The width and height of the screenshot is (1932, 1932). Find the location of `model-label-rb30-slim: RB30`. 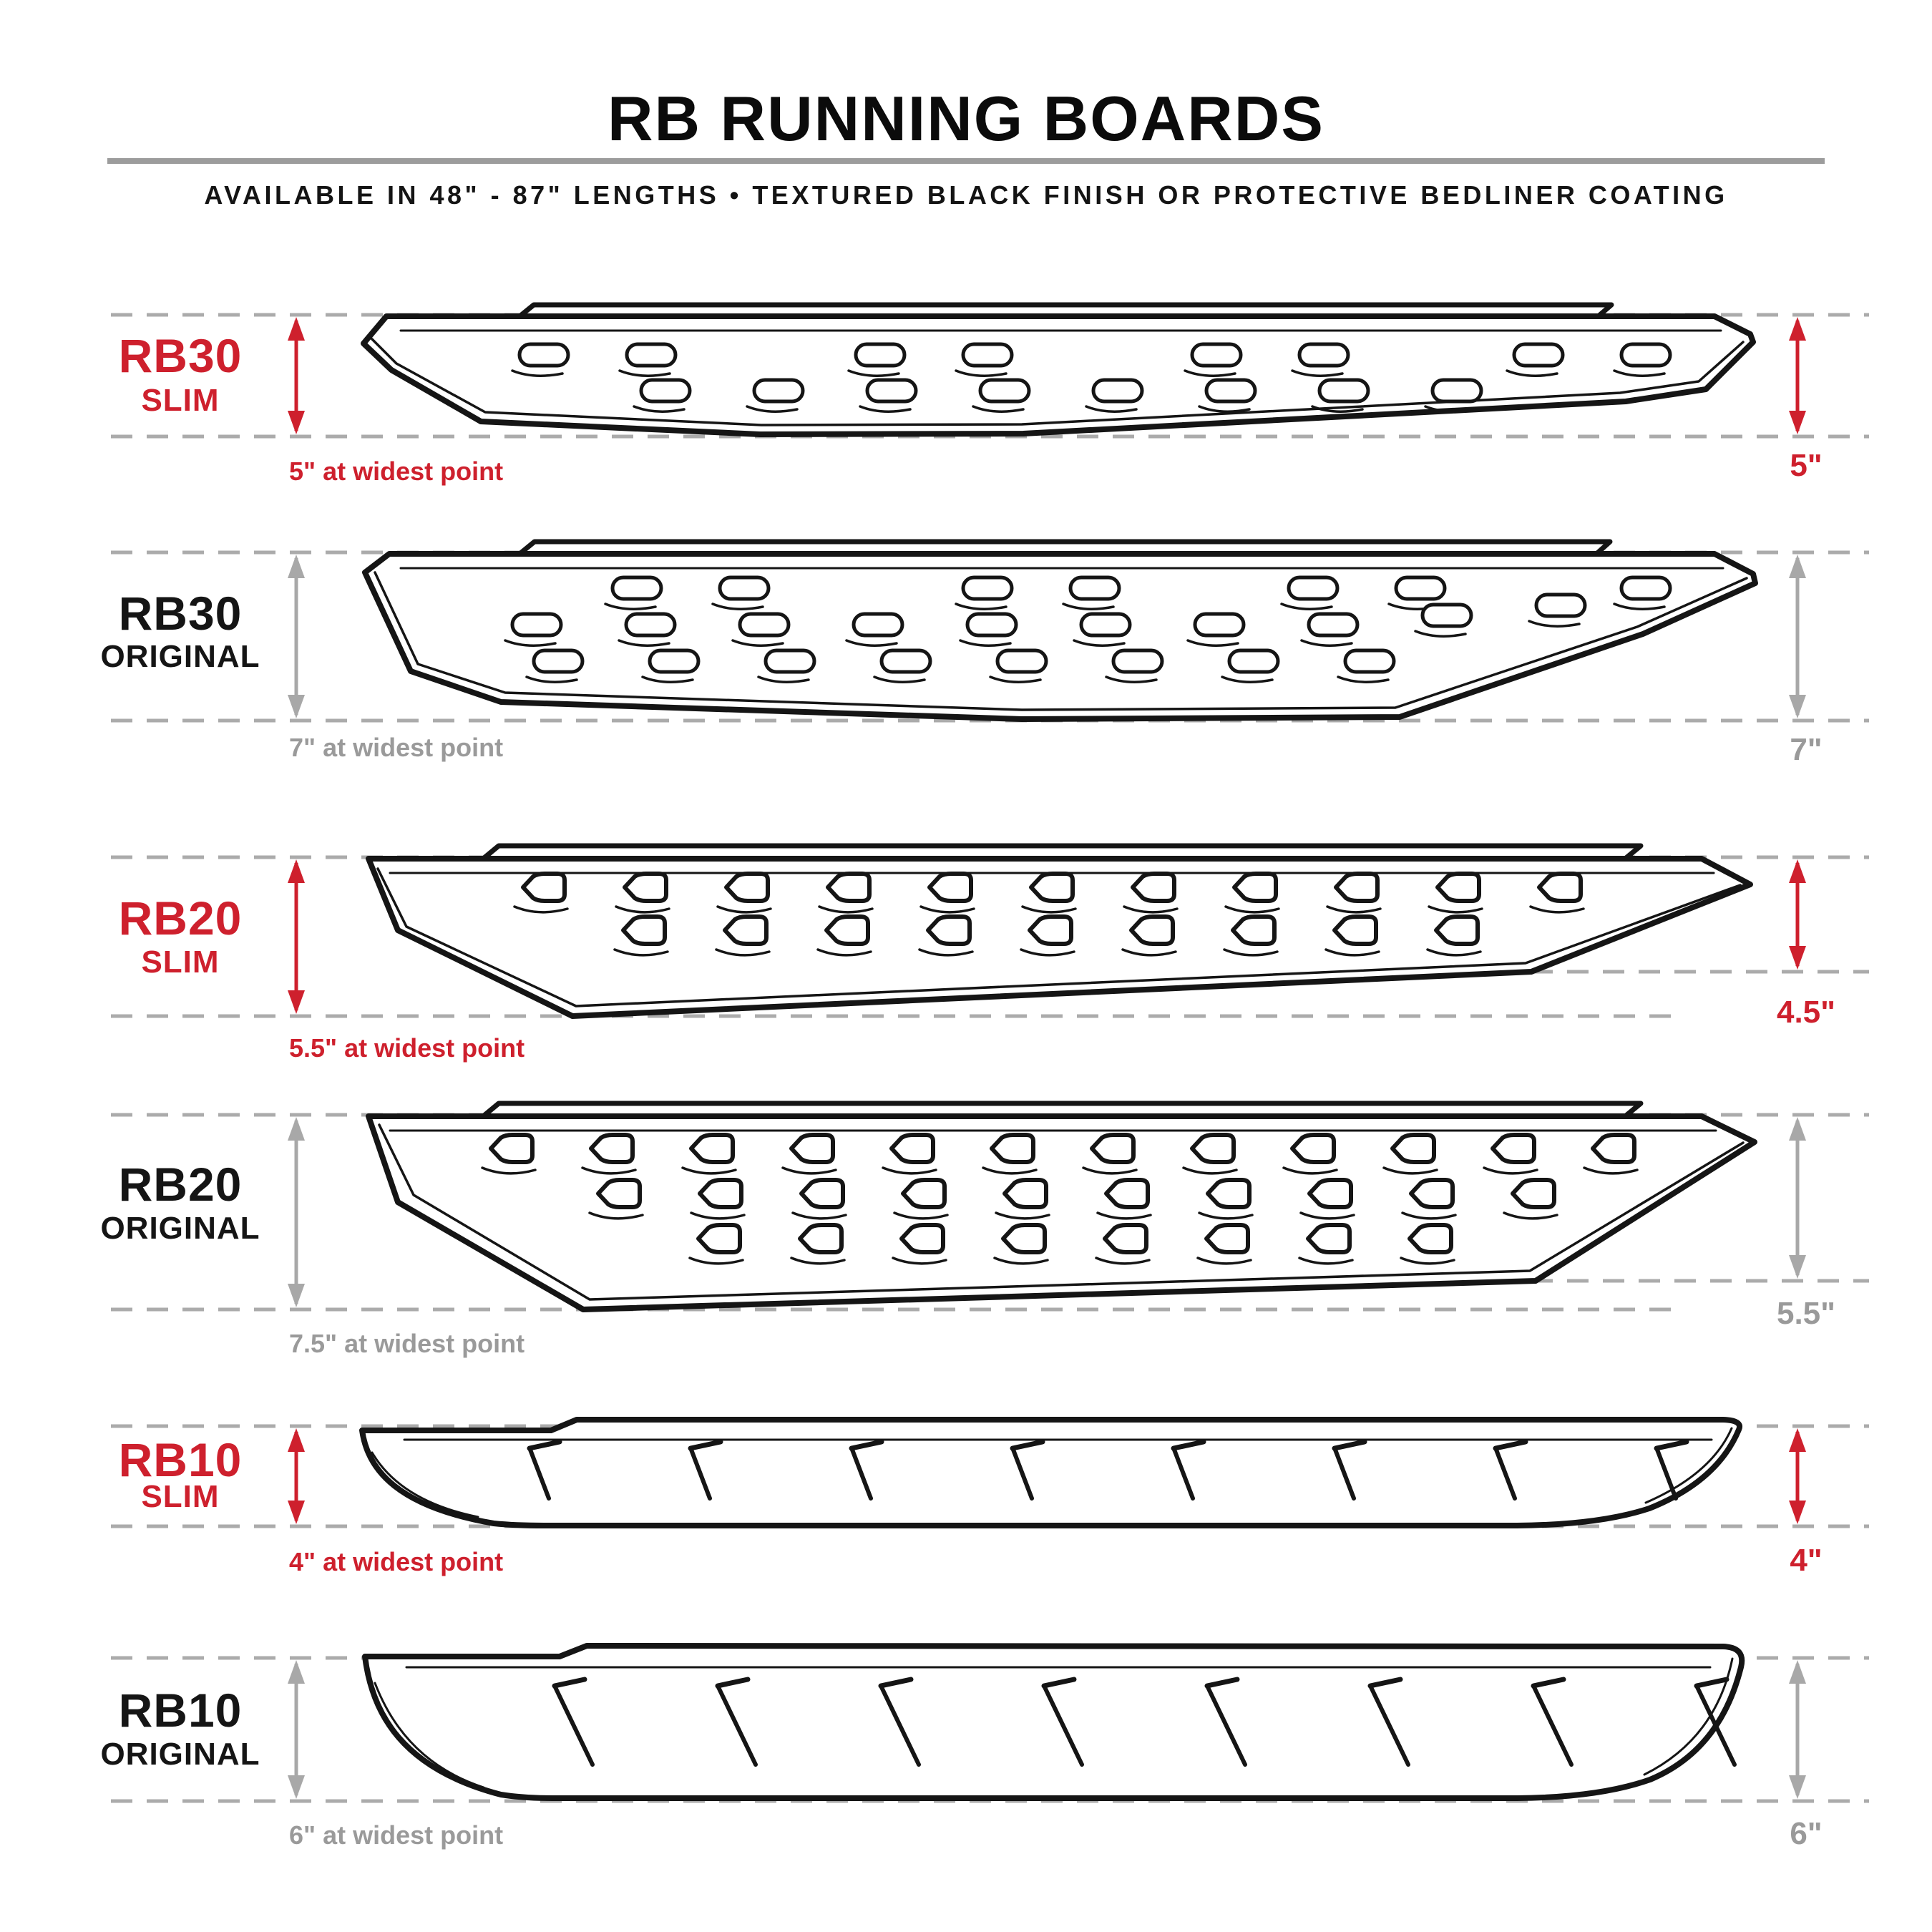

model-label-rb30-slim: RB30 is located at coordinates (180, 355).